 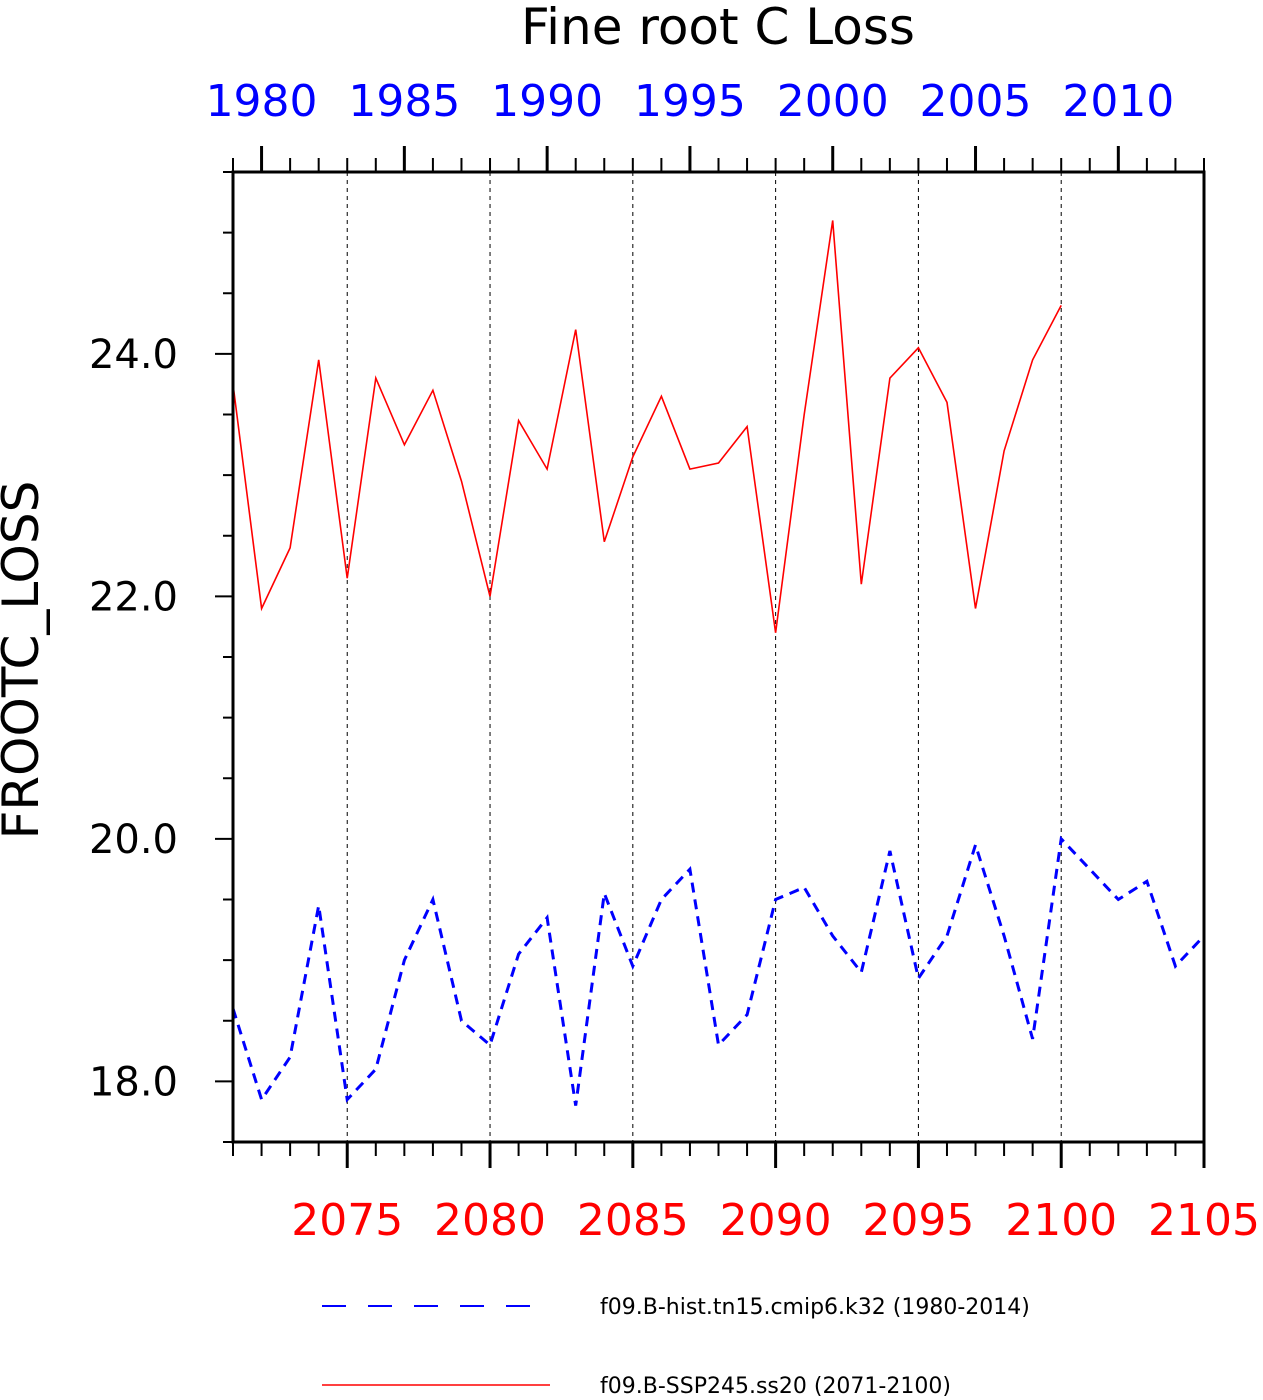 What do you see at coordinates (133, 840) in the screenshot?
I see `left-tick-label: 20.0` at bounding box center [133, 840].